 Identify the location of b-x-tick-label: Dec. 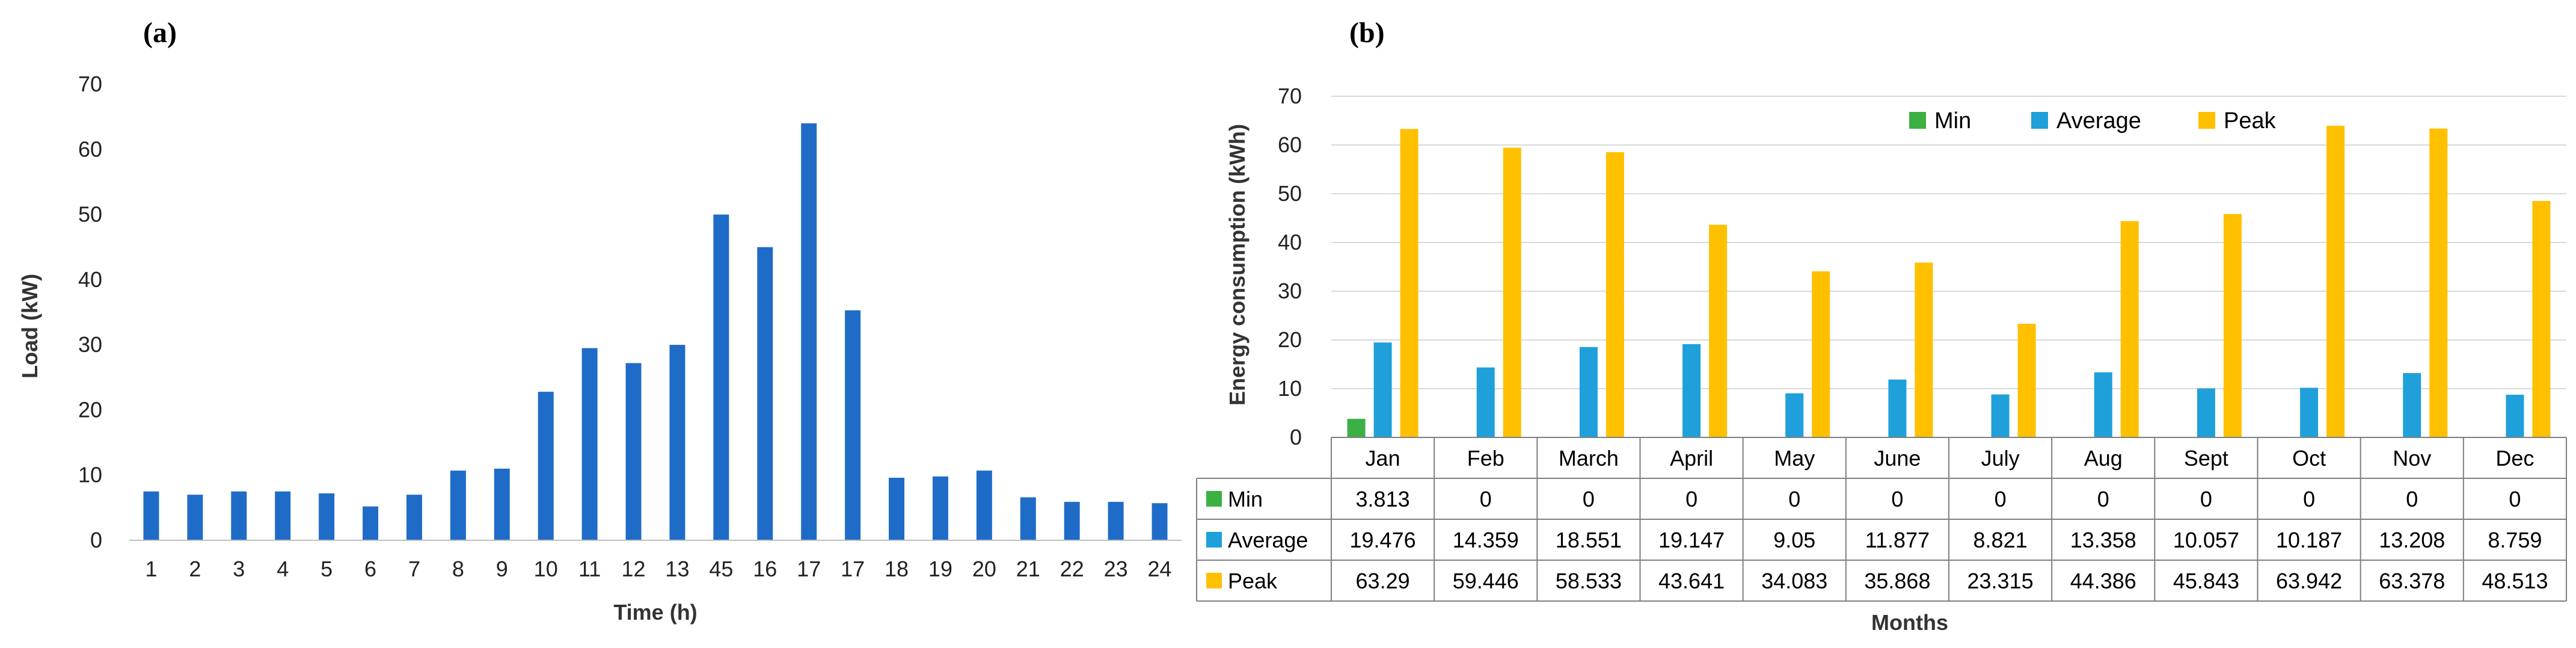
(2514, 458).